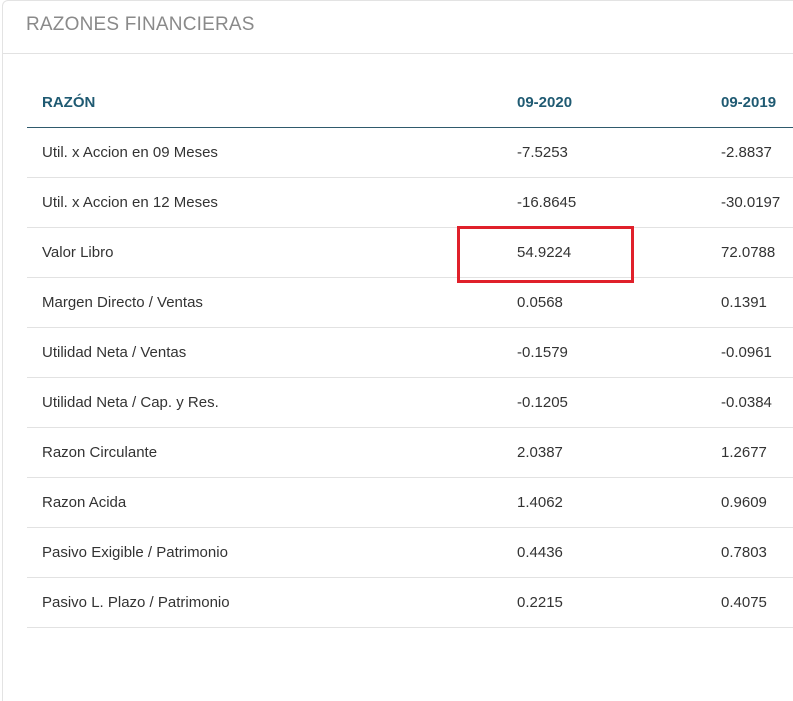  What do you see at coordinates (611, 352) in the screenshot?
I see `value-2020: -0.1579` at bounding box center [611, 352].